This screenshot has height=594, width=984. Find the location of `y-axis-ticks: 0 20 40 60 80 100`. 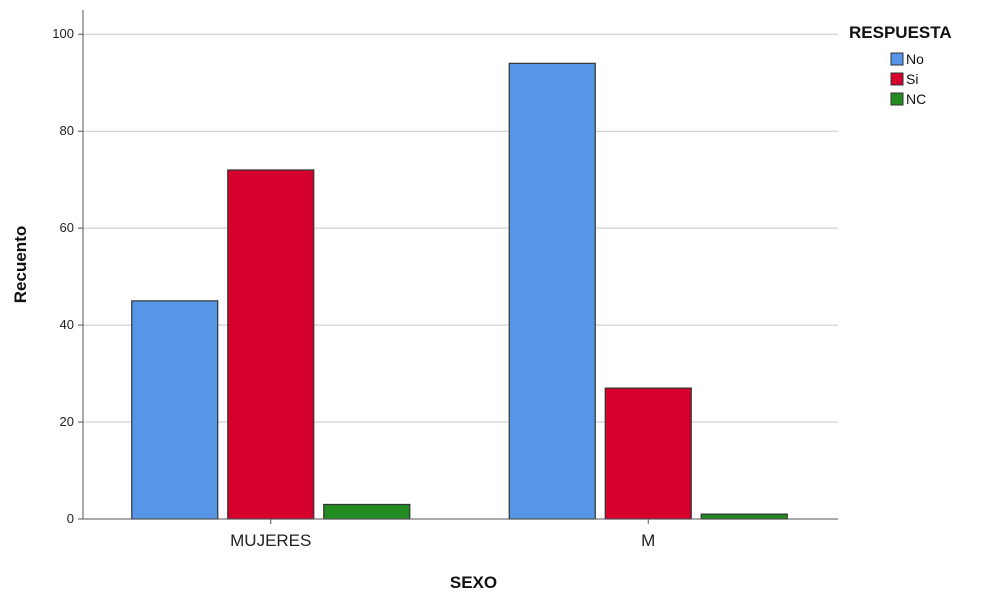

y-axis-ticks: 0 20 40 60 80 100 is located at coordinates (67, 276).